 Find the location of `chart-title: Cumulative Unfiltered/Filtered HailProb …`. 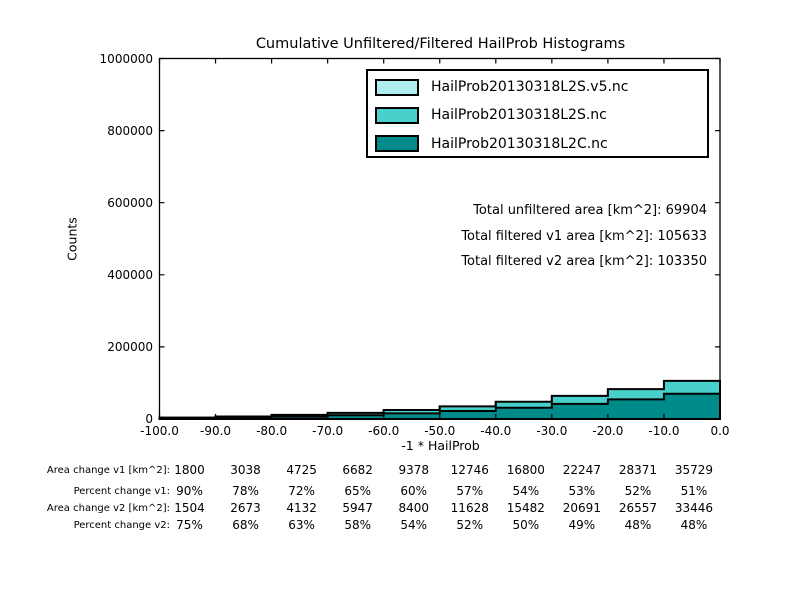

chart-title: Cumulative Unfiltered/Filtered HailProb … is located at coordinates (440, 44).